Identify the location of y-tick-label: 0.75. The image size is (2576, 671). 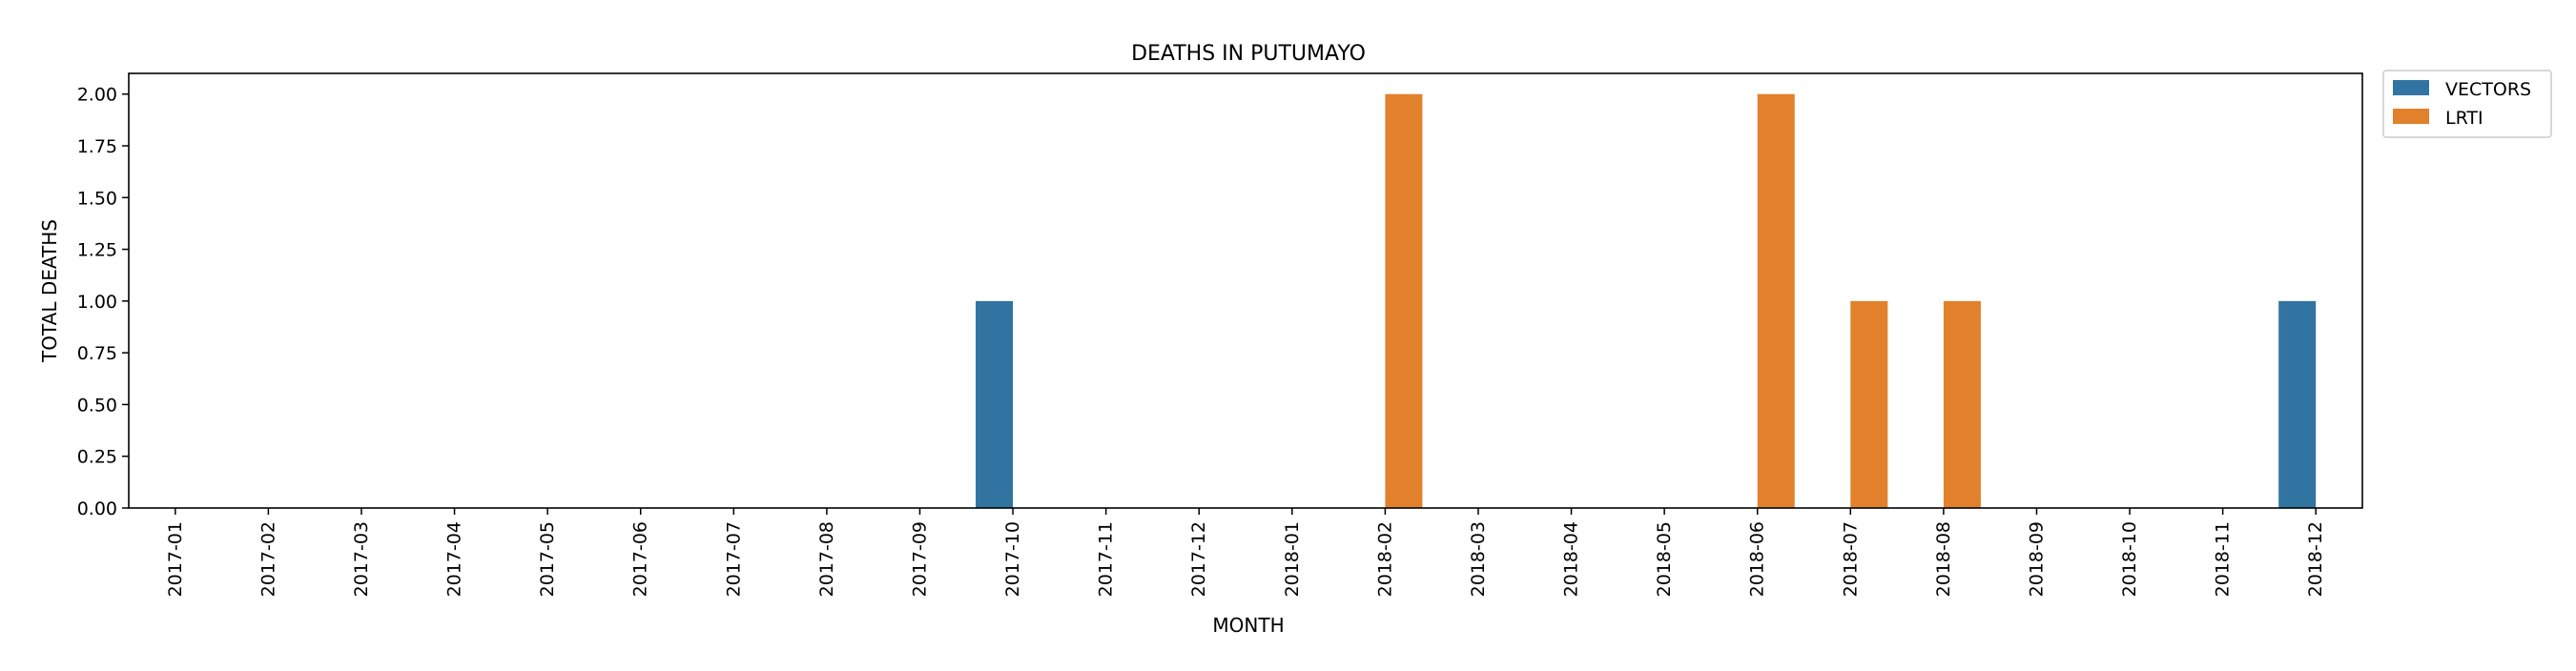
(97, 353).